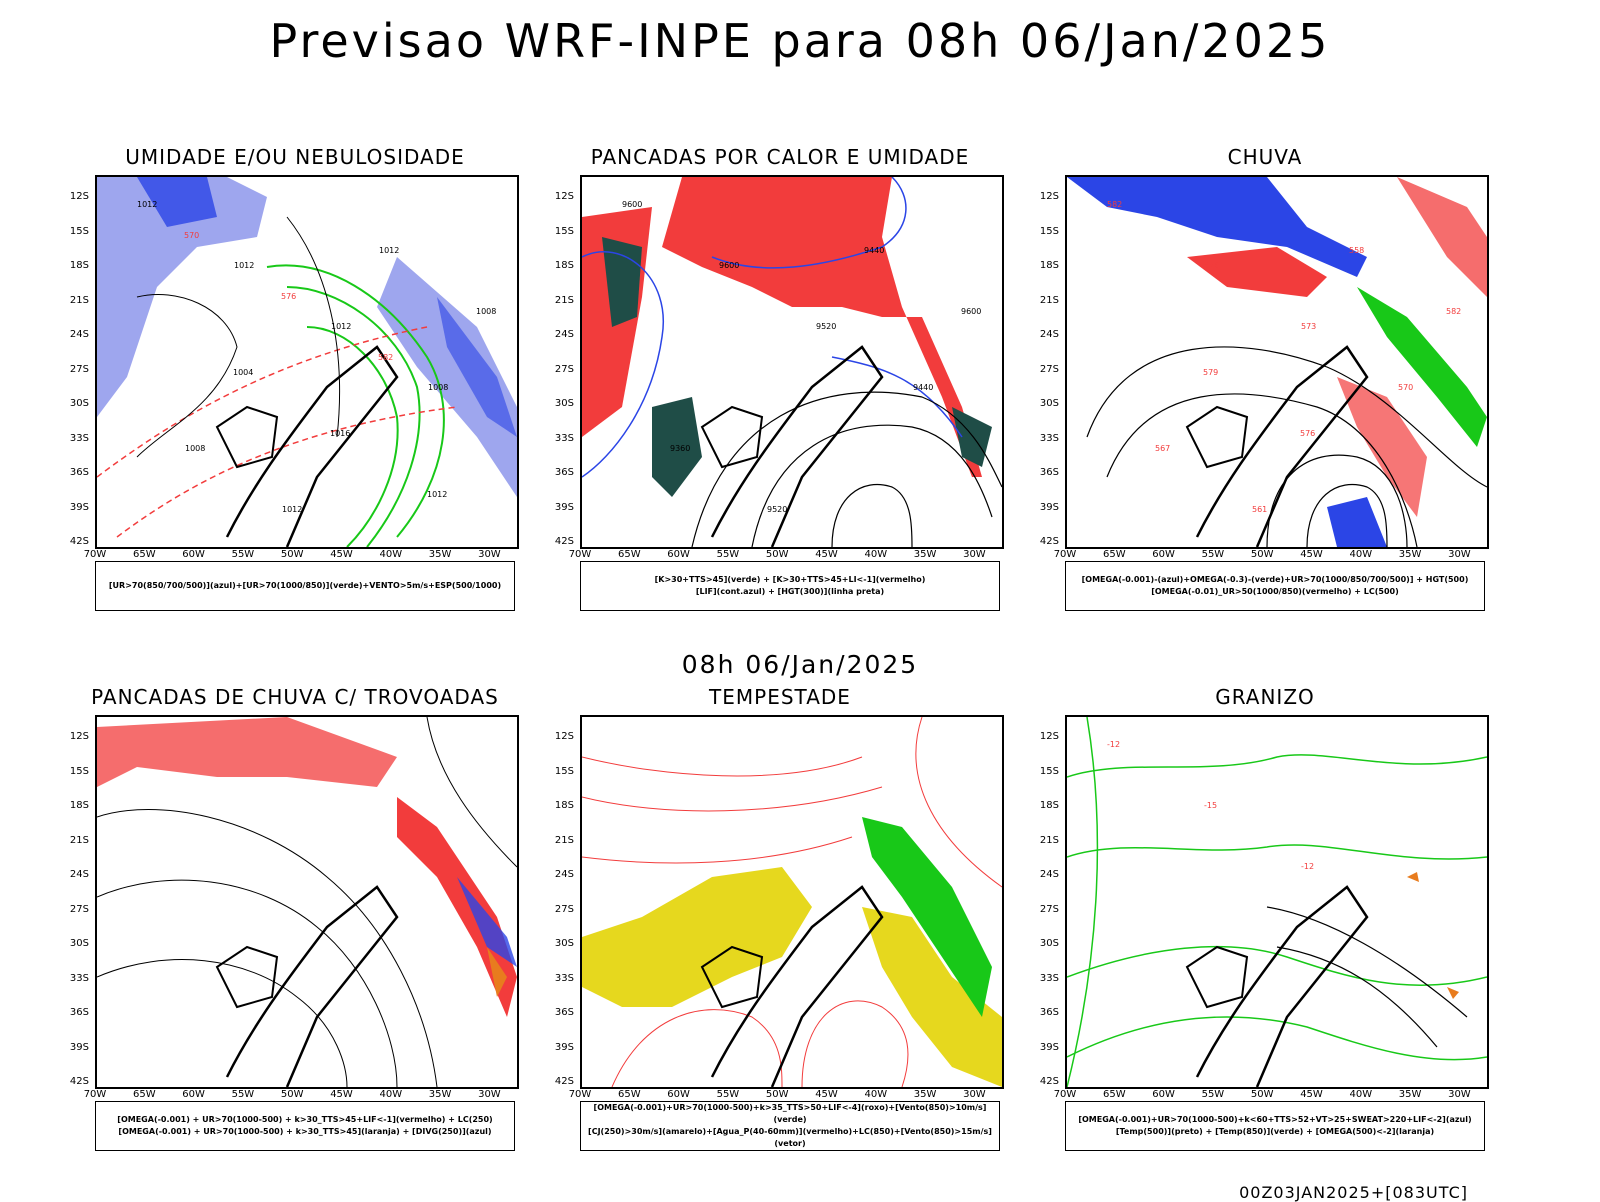  I want to click on contour-label: 9520, so click(826, 326).